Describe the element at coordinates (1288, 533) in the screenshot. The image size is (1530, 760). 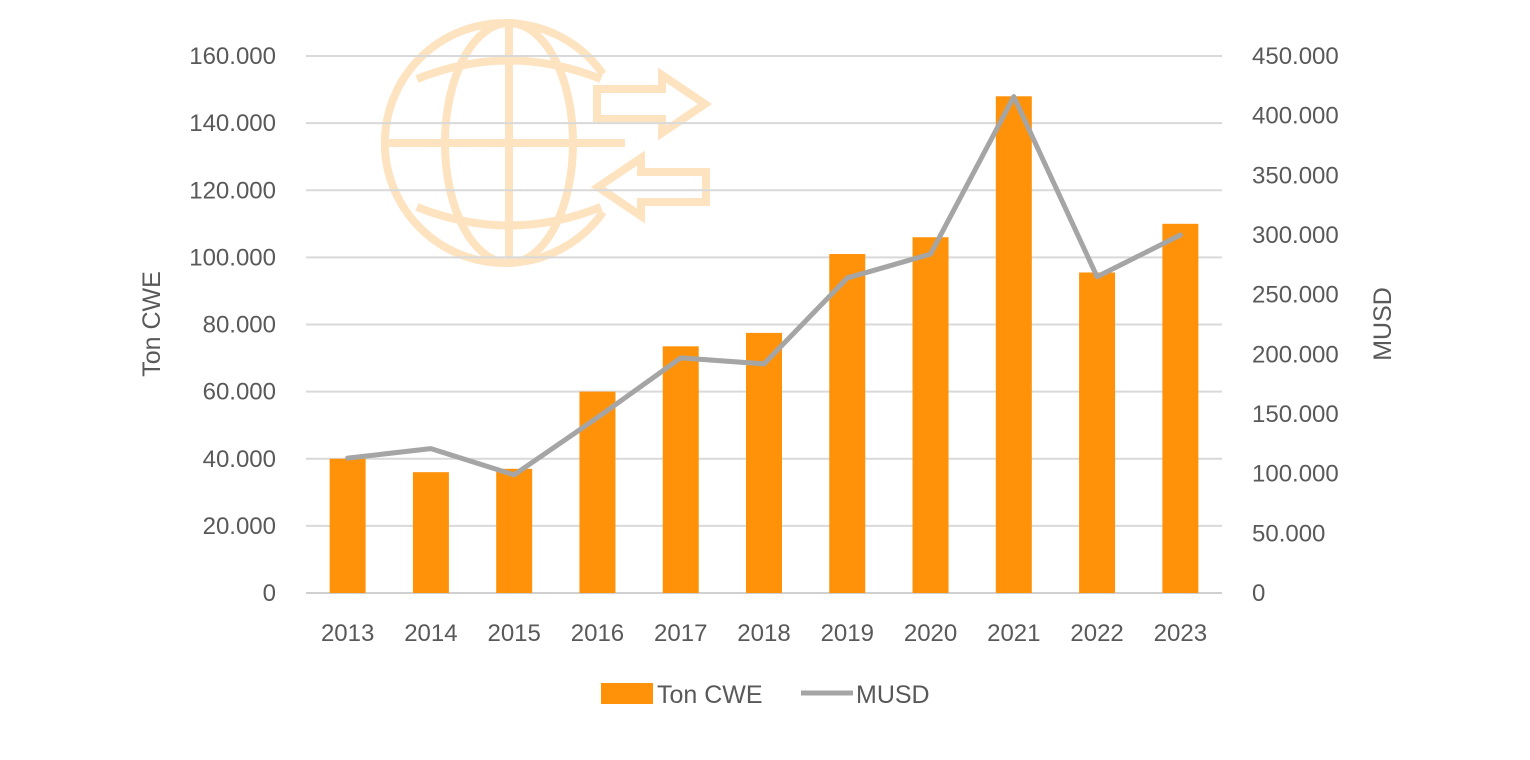
I see `y-right-tick-label: 50.000` at that location.